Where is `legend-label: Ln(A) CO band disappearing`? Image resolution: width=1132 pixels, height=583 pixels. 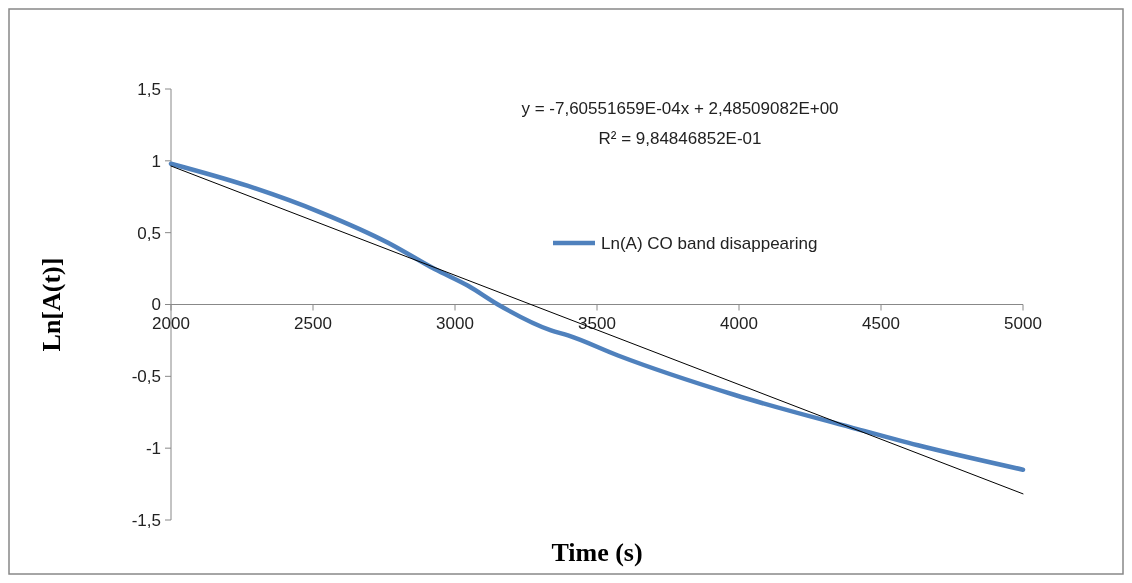
legend-label: Ln(A) CO band disappearing is located at coordinates (709, 243).